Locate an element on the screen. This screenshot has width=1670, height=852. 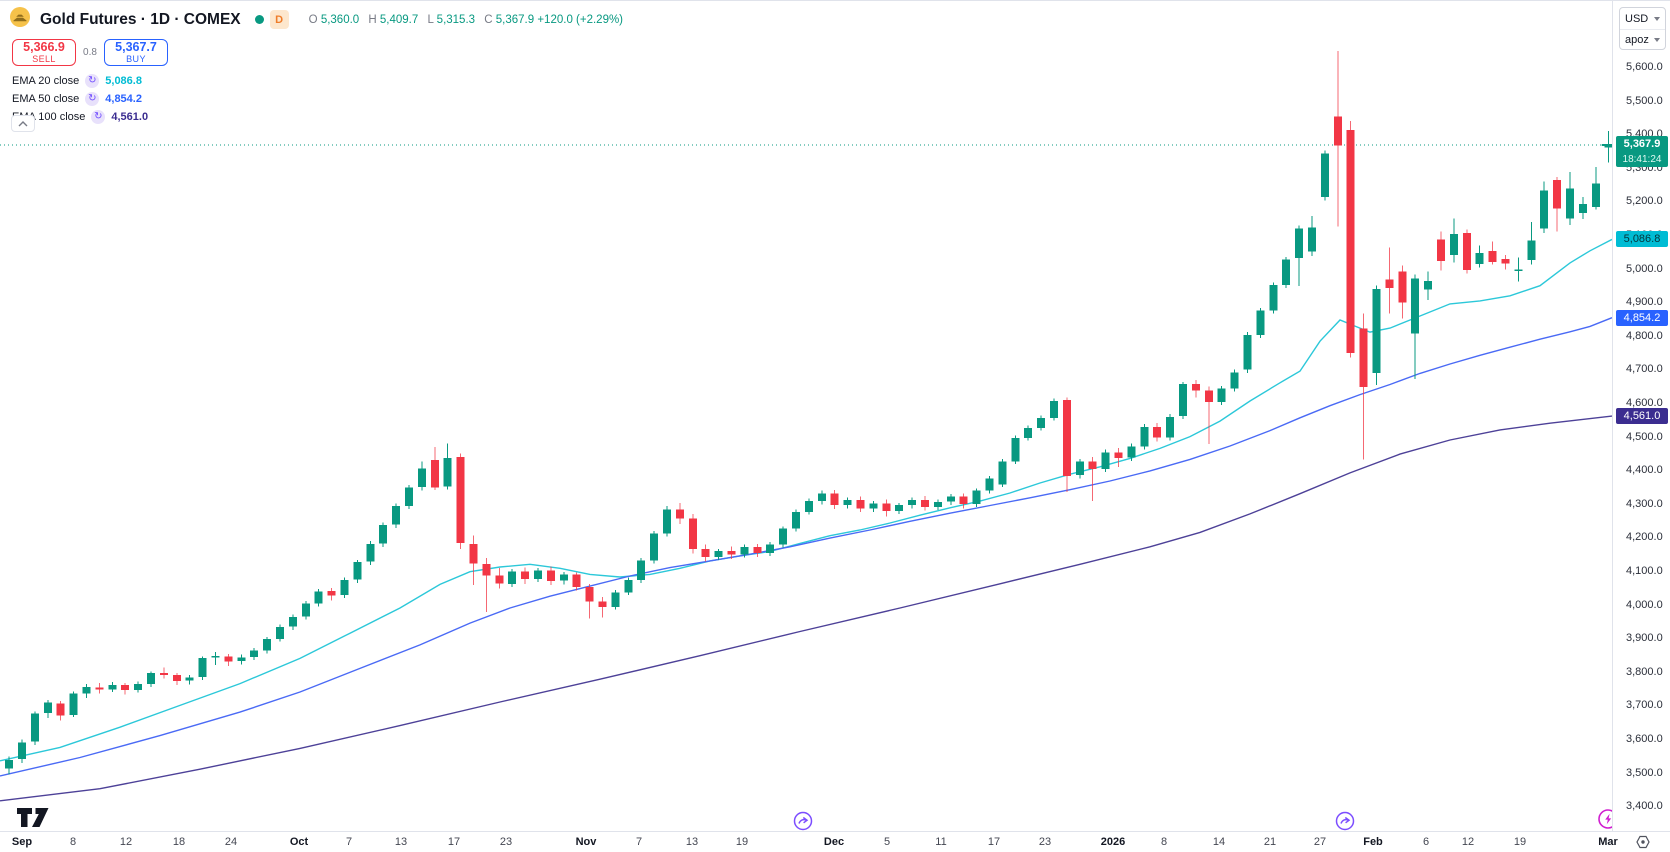
time-tick-label: 14 is located at coordinates (1219, 842).